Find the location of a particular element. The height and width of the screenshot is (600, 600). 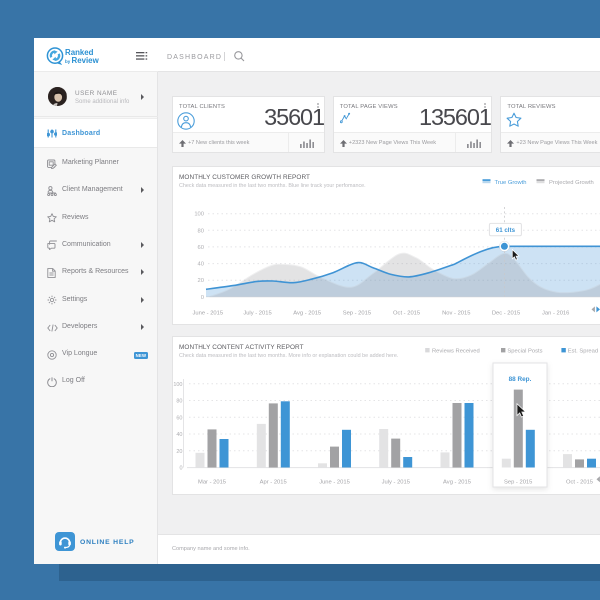

svg-text: Reviews Received is located at coordinates (456, 351).